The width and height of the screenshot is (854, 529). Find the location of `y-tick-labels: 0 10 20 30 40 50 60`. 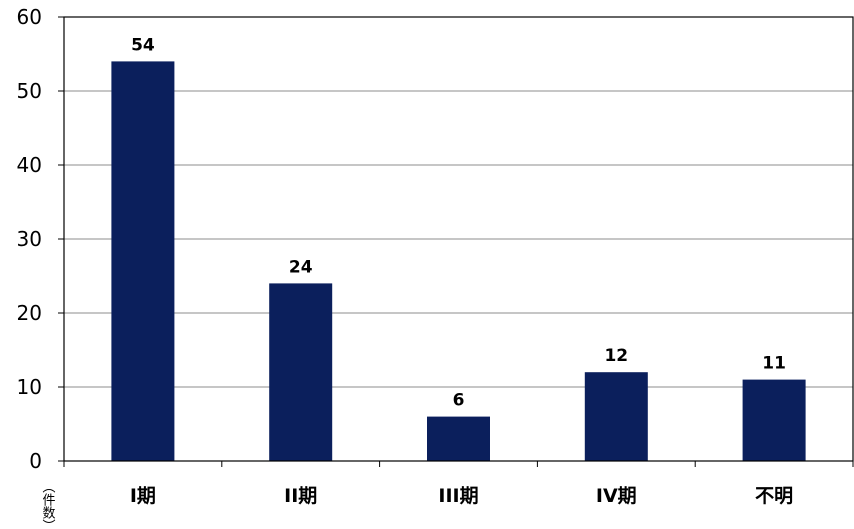

y-tick-labels: 0 10 20 30 40 50 60 is located at coordinates (29, 239).